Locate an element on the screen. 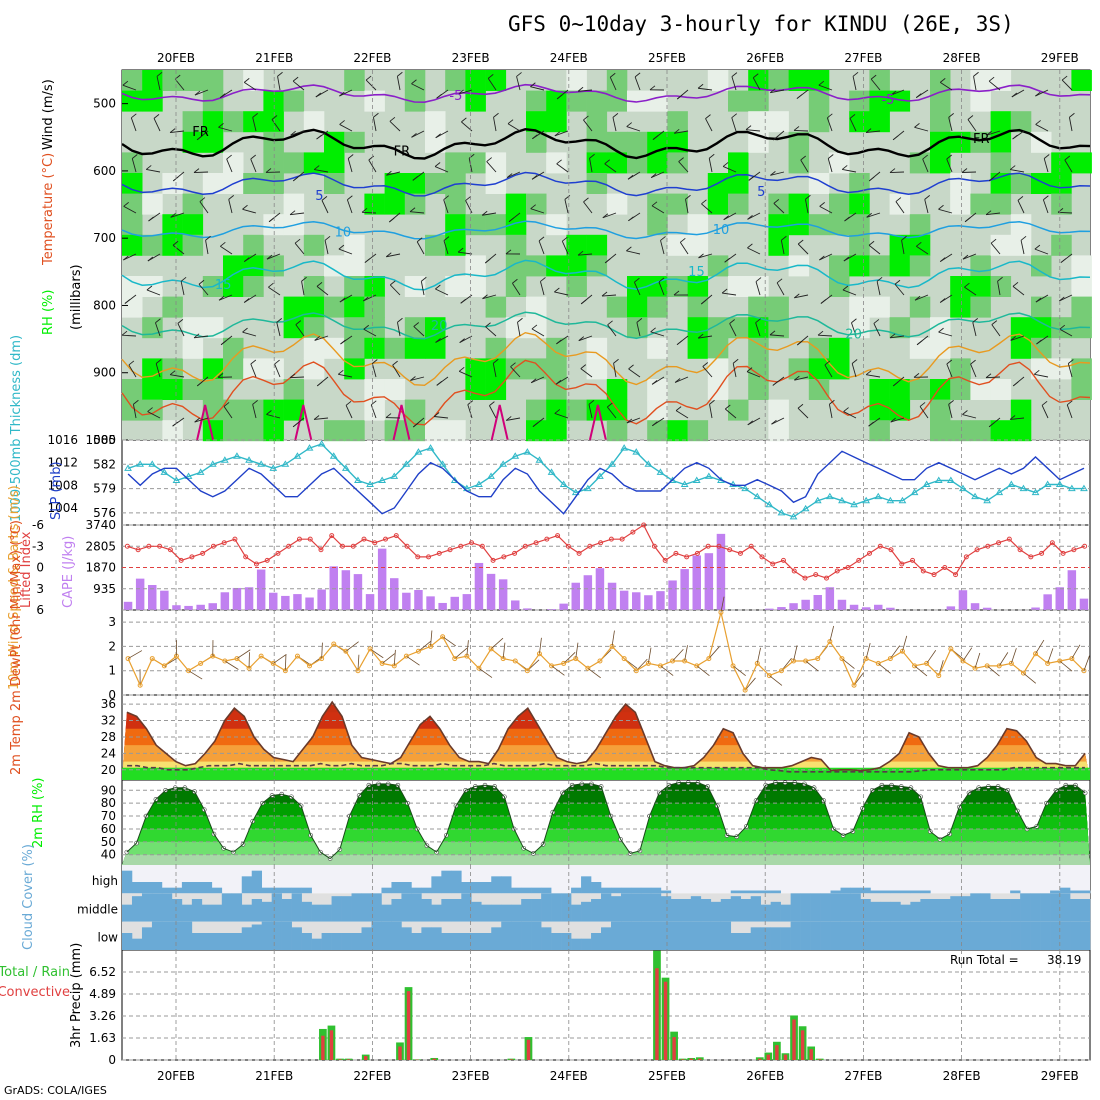 This screenshot has width=1100, height=1100. precip-tick-label: 6.52 is located at coordinates (102, 972).